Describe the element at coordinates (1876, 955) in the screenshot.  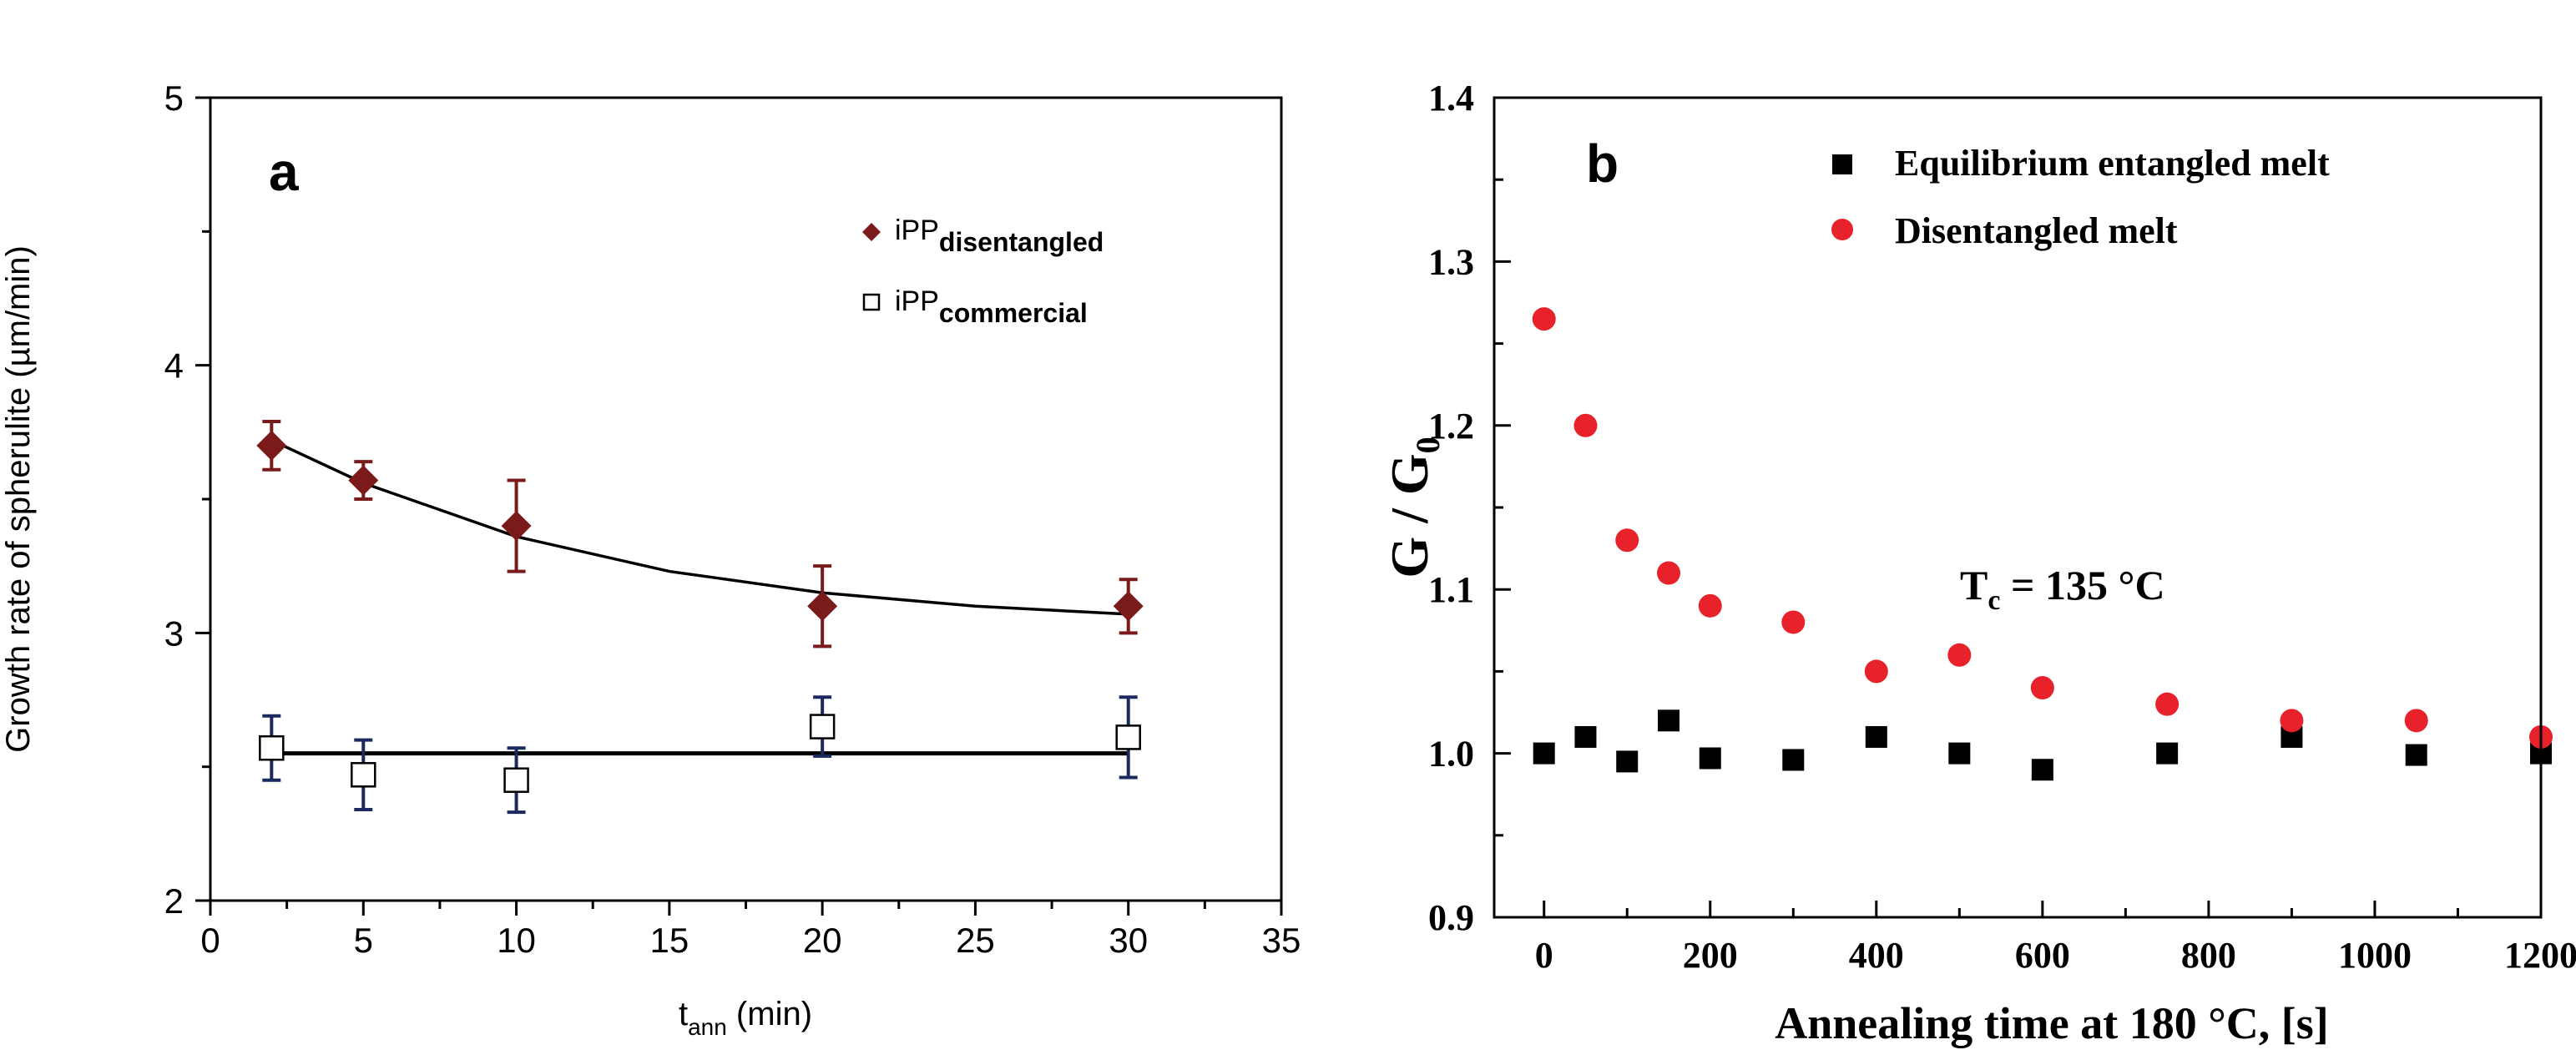
I see `x-tick-label-b: 400` at that location.